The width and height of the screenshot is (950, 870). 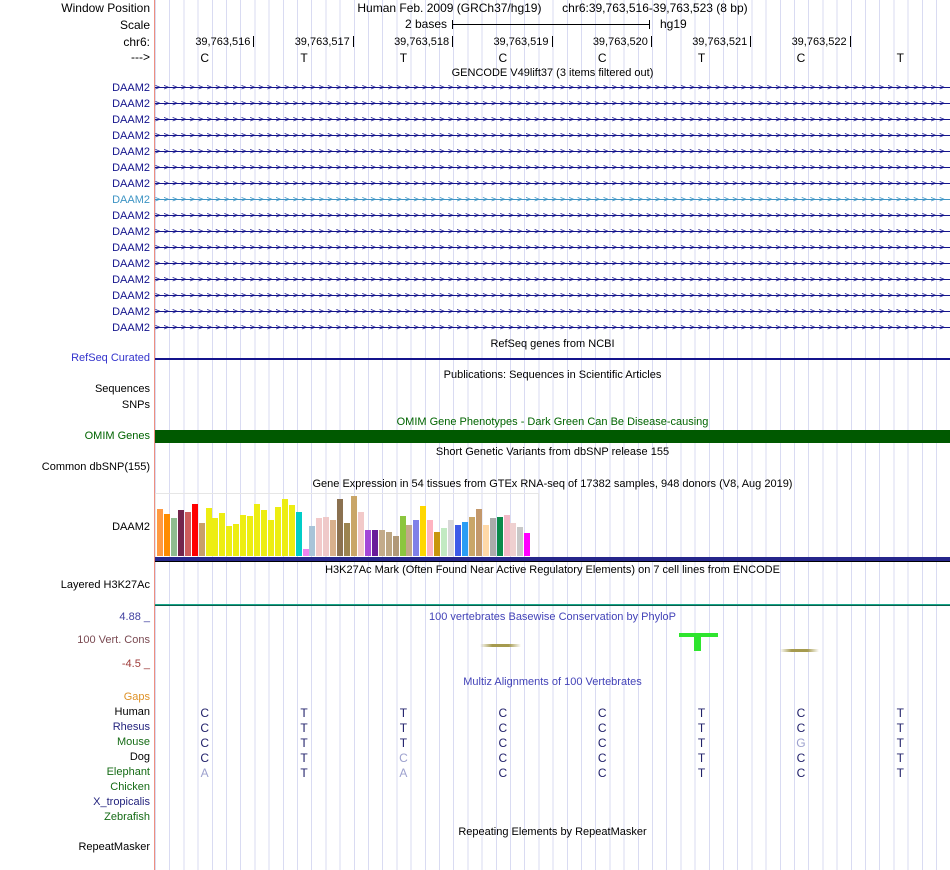 What do you see at coordinates (131, 527) in the screenshot?
I see `track-label-gtex-daam2: DAAM2` at bounding box center [131, 527].